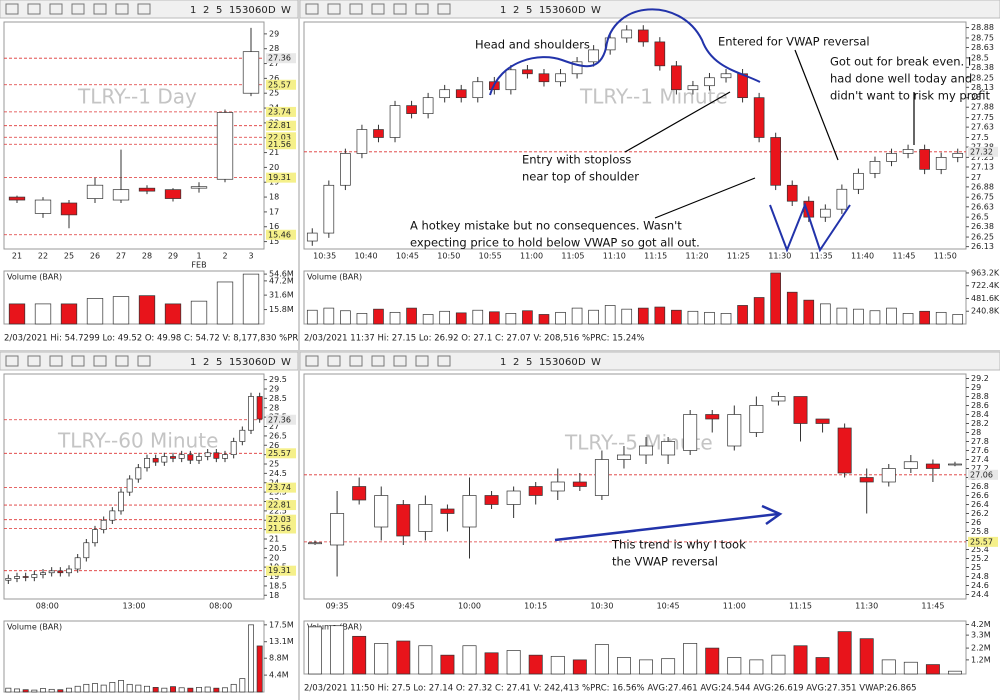  Describe the element at coordinates (982, 226) in the screenshot. I see `y-tick-label: 26.38` at that location.